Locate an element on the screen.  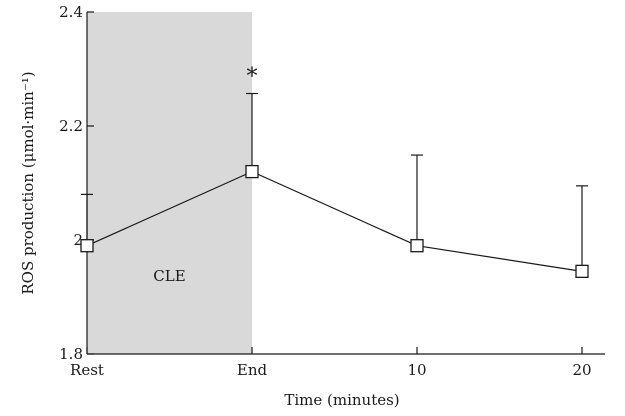
cle-band-label: CLE is located at coordinates (169, 276).